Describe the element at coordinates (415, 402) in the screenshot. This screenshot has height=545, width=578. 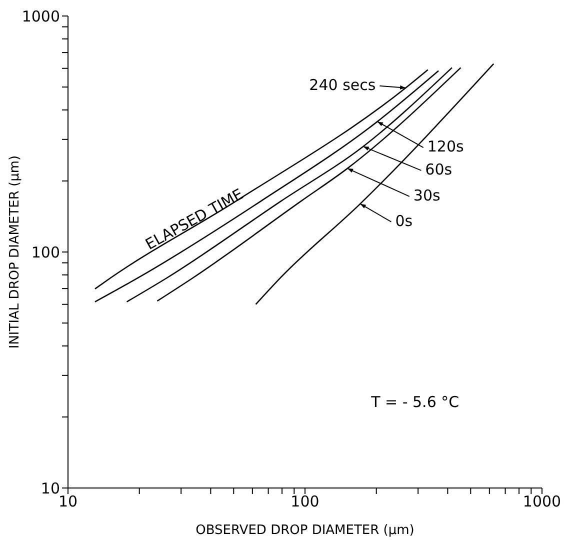
I see `annotation: T = - 5.6 °C` at that location.